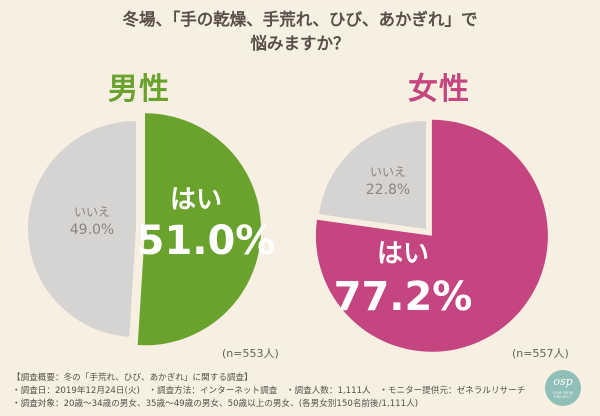  Describe the element at coordinates (388, 190) in the screenshot. I see `female-value-label-no: 22.8%` at that location.